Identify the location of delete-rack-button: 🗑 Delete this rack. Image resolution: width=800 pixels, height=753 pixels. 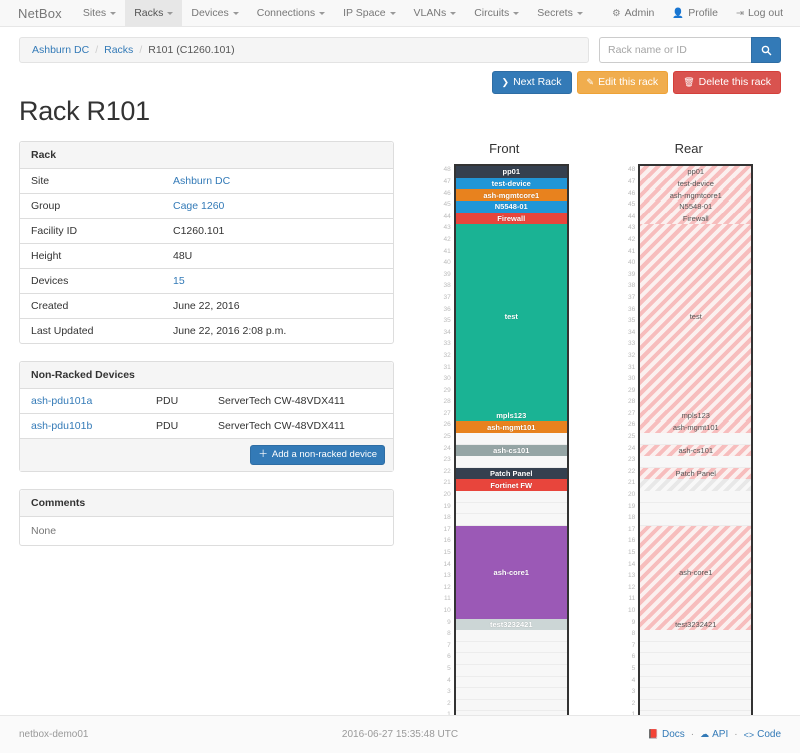
(727, 83).